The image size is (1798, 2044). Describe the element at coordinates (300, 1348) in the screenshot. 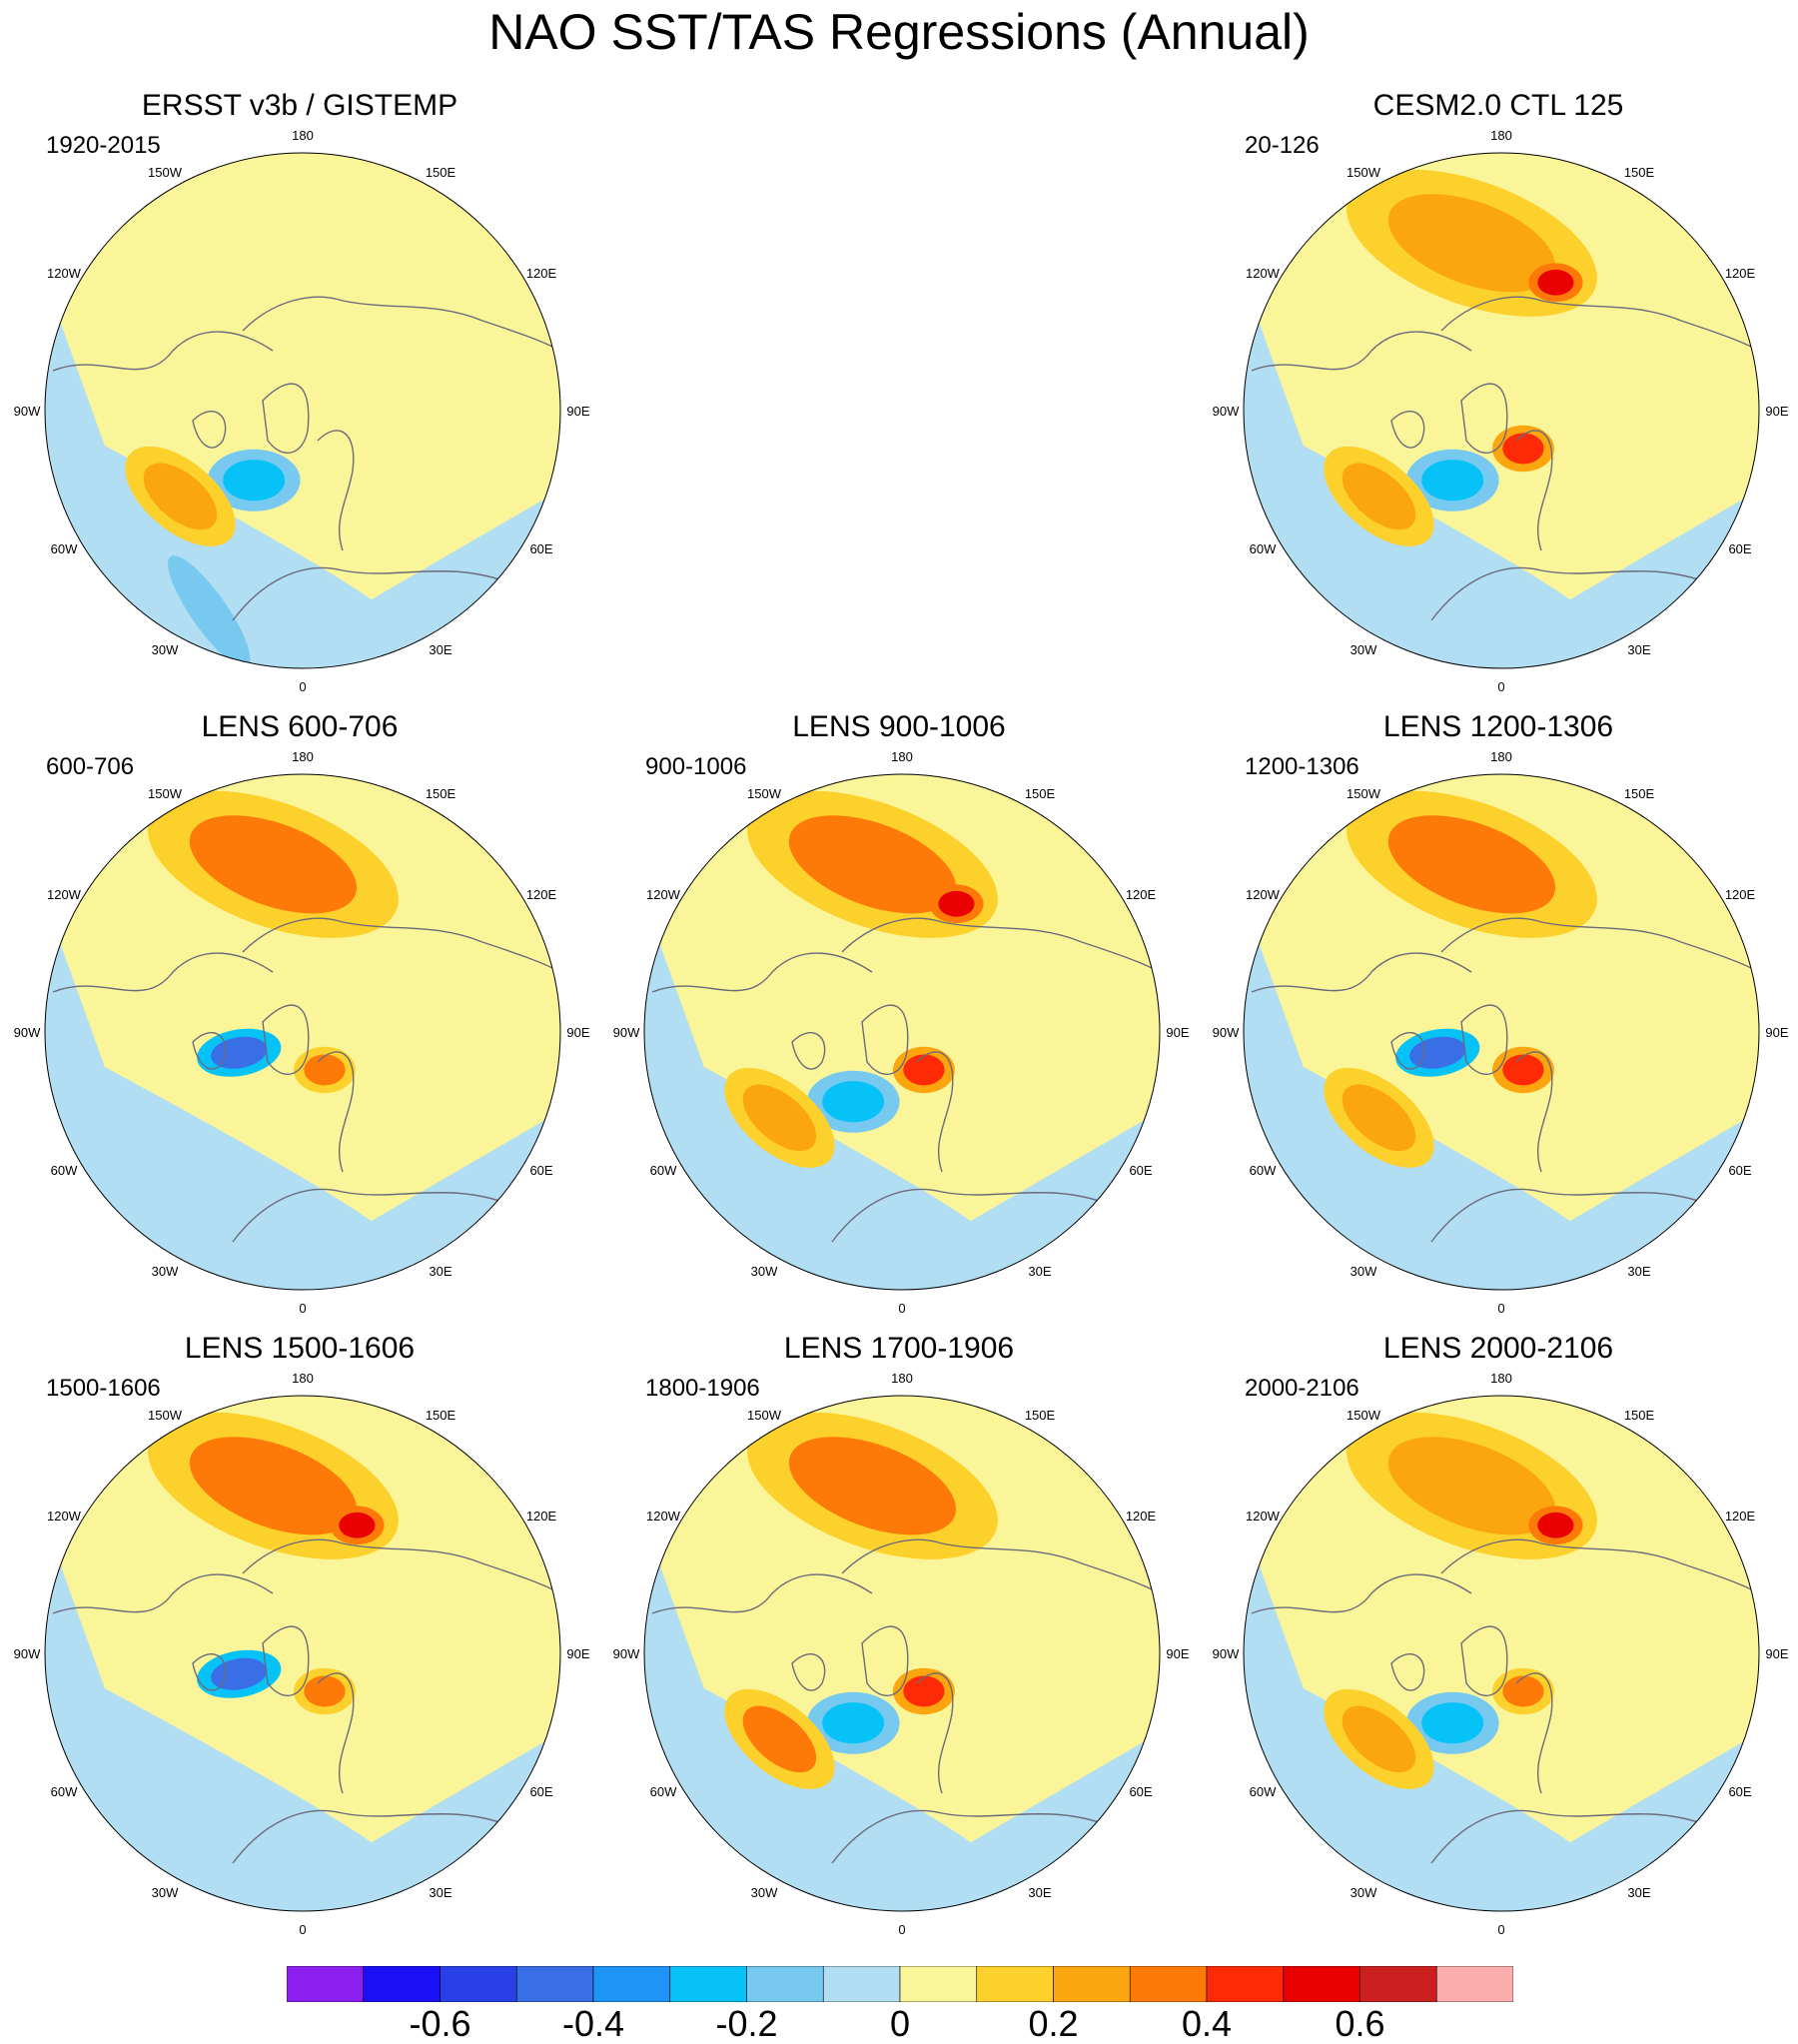

I see `panel-title: LENS 1500-1606` at that location.